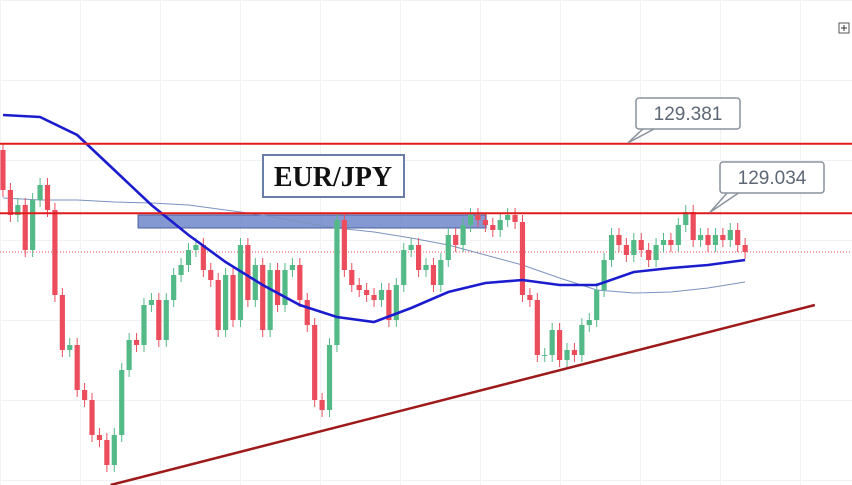  What do you see at coordinates (312, 221) in the screenshot?
I see `resistance-zone` at bounding box center [312, 221].